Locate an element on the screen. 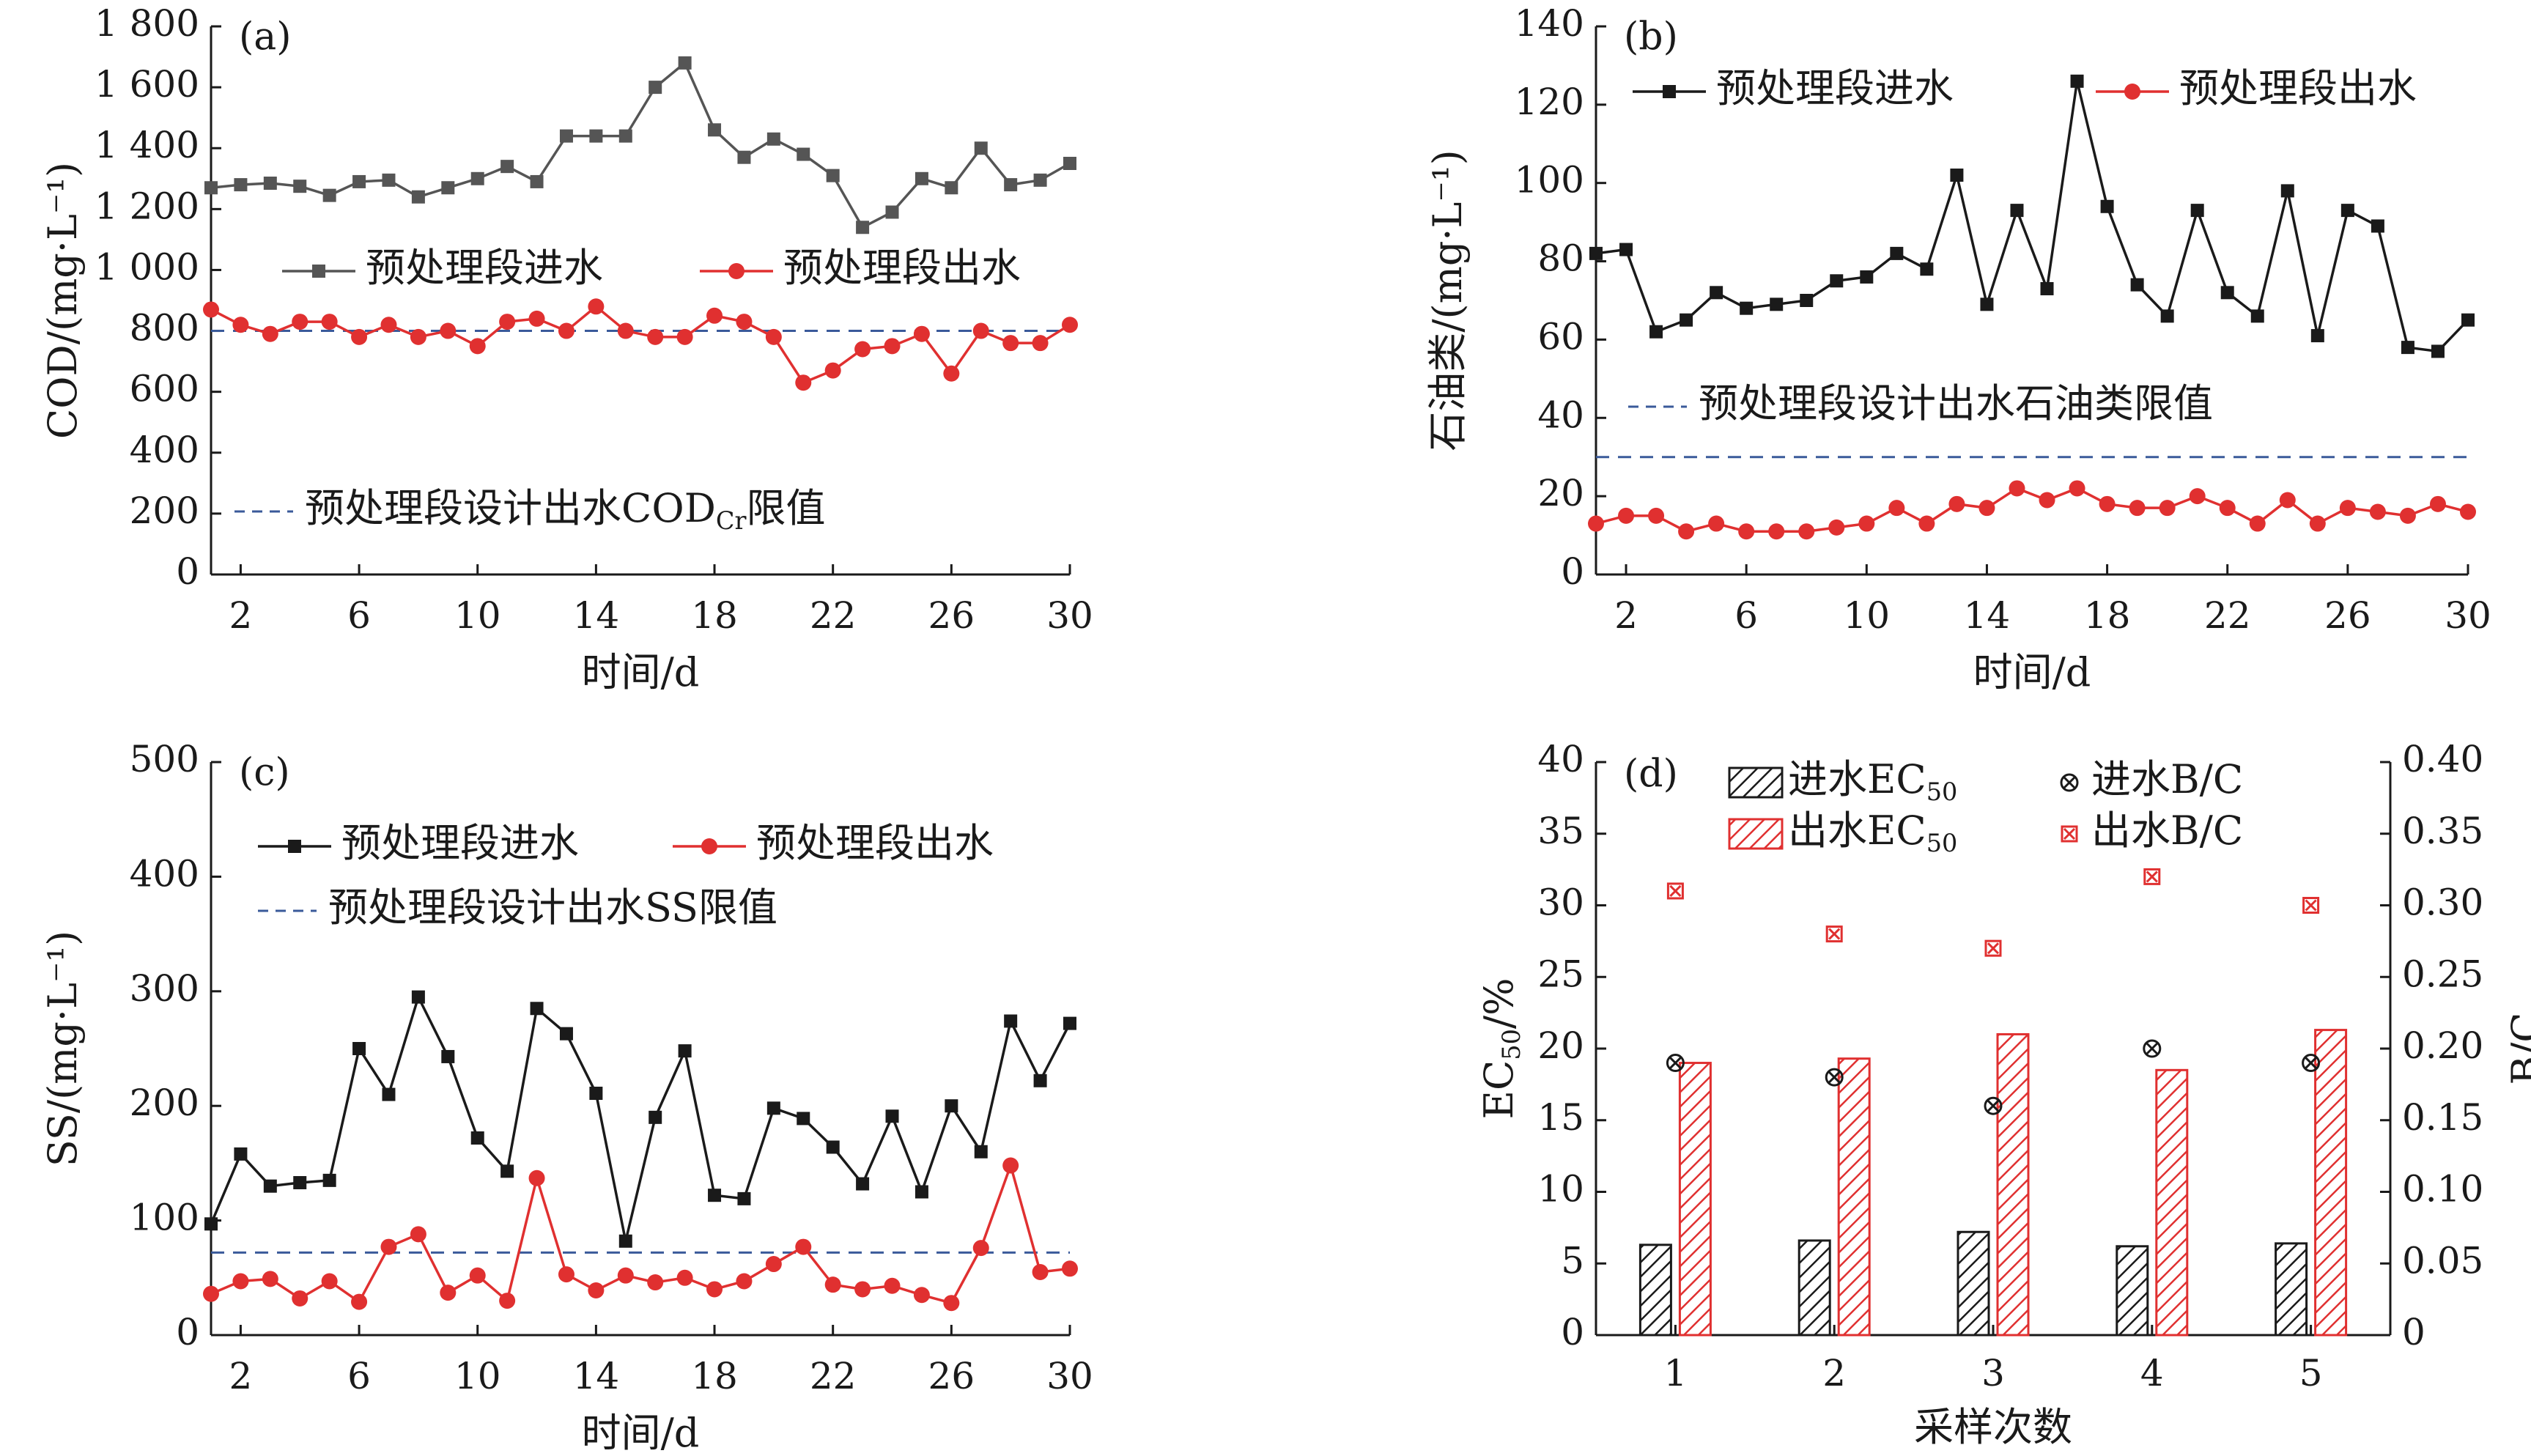 The width and height of the screenshot is (2531, 1456). x-tick-label: 2 is located at coordinates (1626, 615).